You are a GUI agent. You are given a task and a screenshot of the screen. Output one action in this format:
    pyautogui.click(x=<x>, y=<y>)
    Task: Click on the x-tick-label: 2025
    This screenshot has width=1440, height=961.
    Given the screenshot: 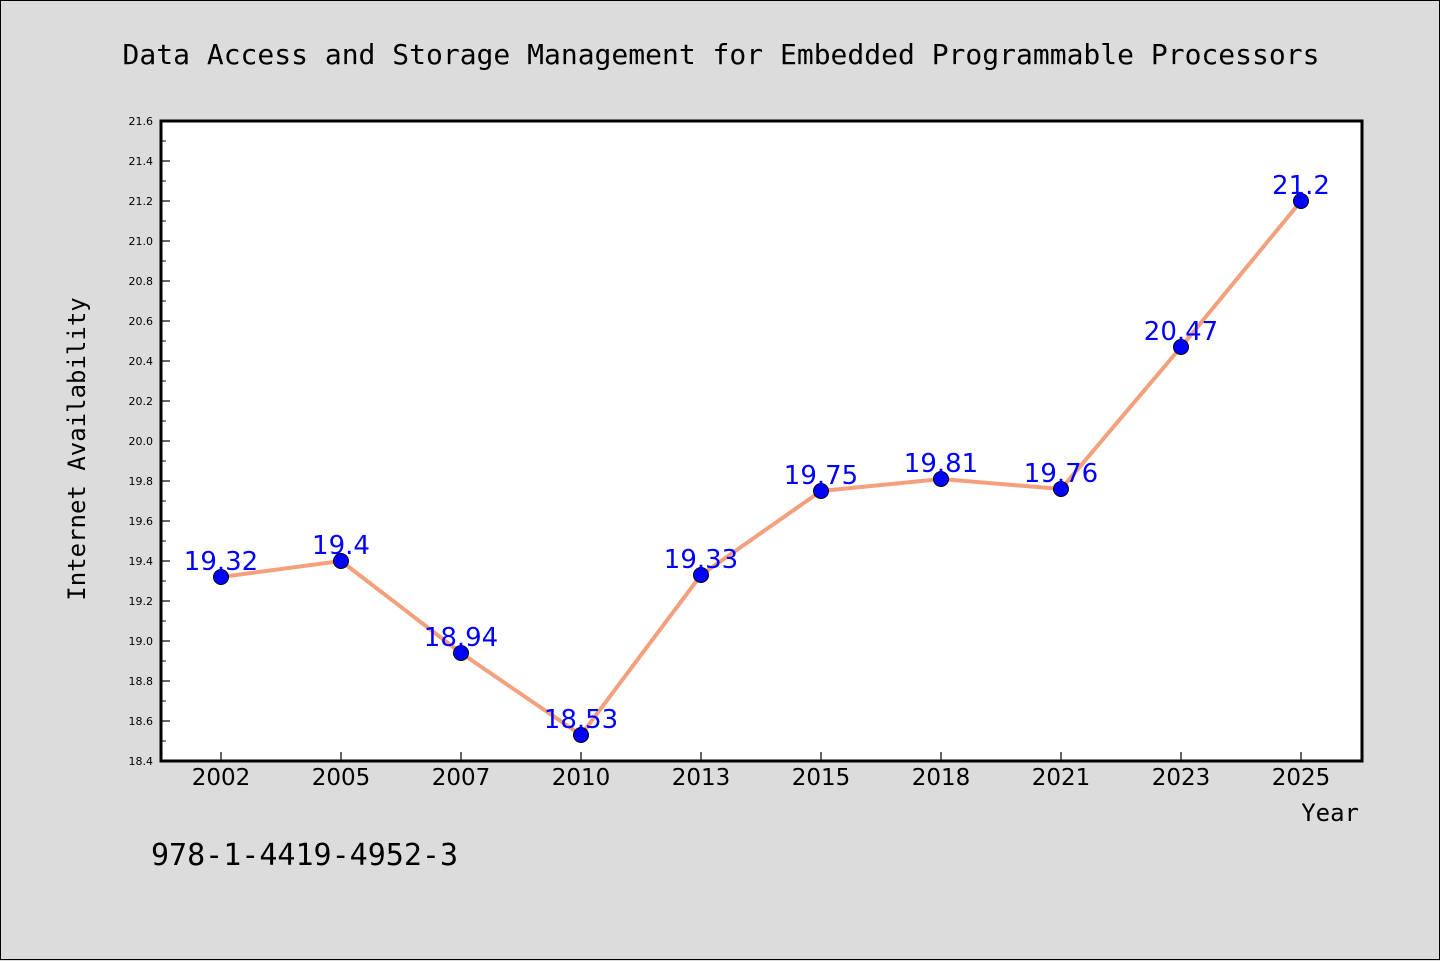 What is the action you would take?
    pyautogui.click(x=1301, y=778)
    